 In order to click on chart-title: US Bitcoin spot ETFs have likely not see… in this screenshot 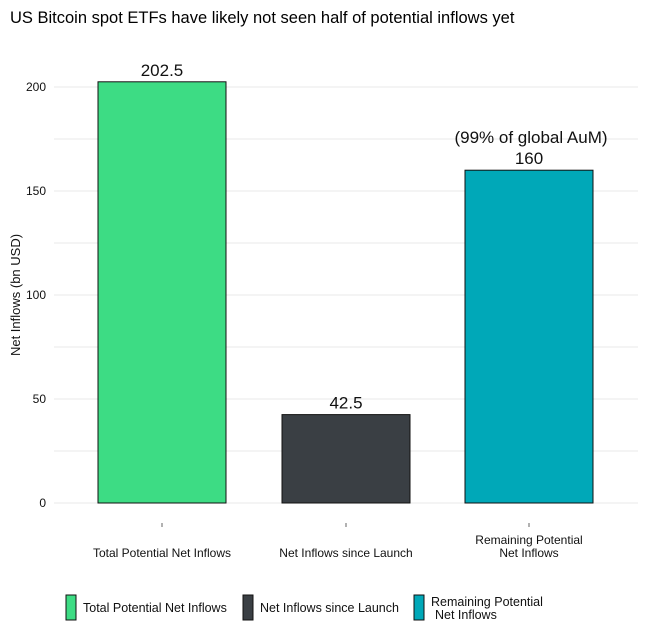, I will do `click(262, 18)`.